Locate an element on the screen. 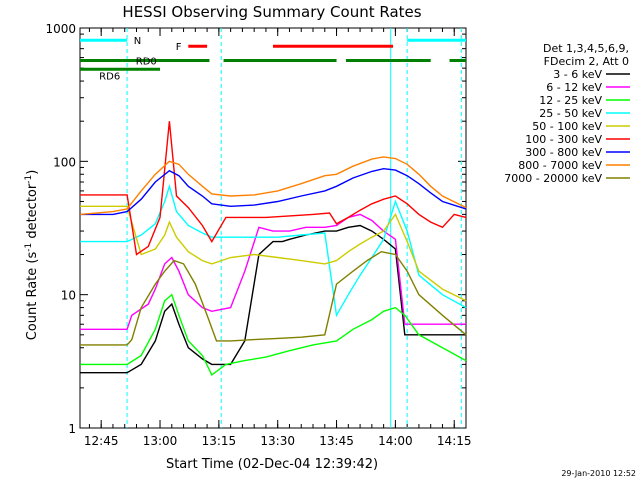  legend-entry-label: 25 - 50 keV is located at coordinates (570, 113).